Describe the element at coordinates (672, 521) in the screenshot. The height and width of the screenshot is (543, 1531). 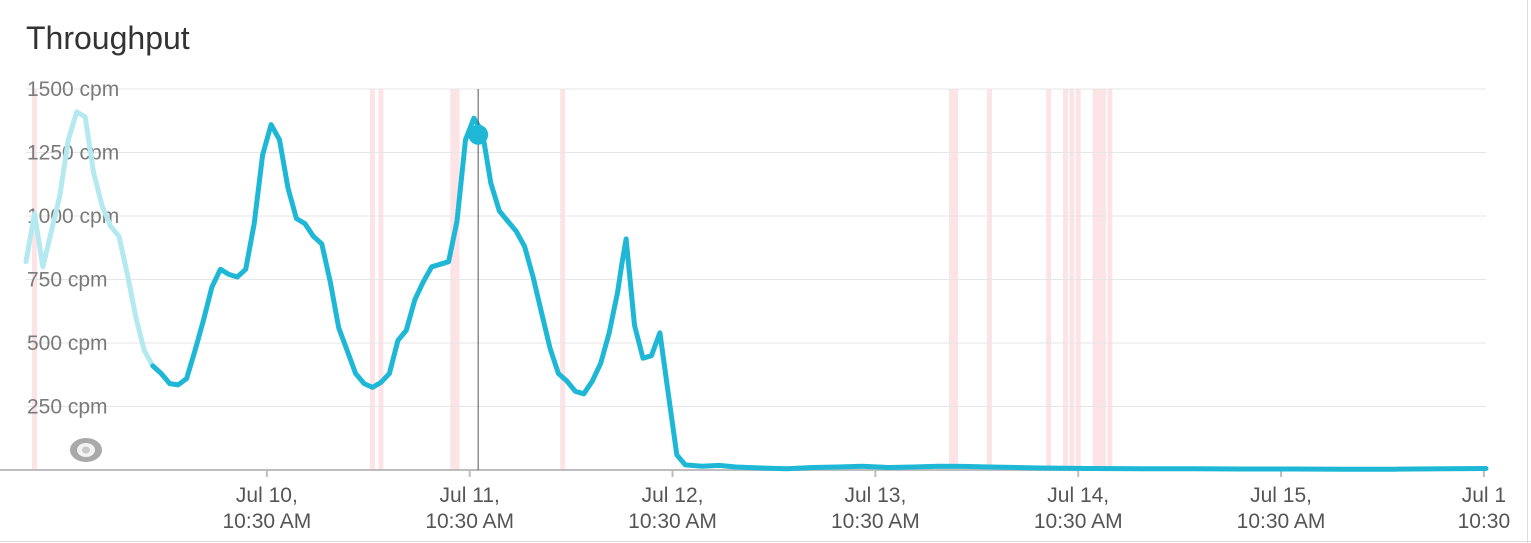
I see `x-tick-label-time-2: 10:30 AM` at that location.